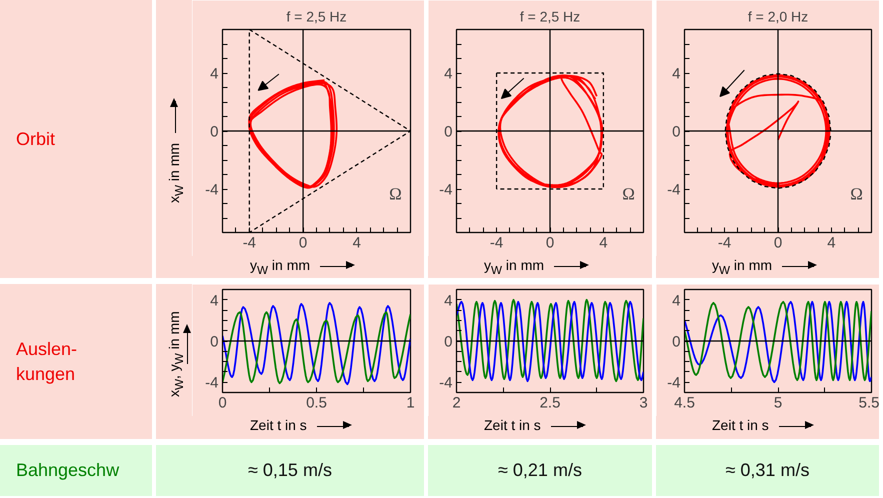 The width and height of the screenshot is (883, 498). Describe the element at coordinates (767, 470) in the screenshot. I see `text: ≈ 0,31 m/s` at that location.